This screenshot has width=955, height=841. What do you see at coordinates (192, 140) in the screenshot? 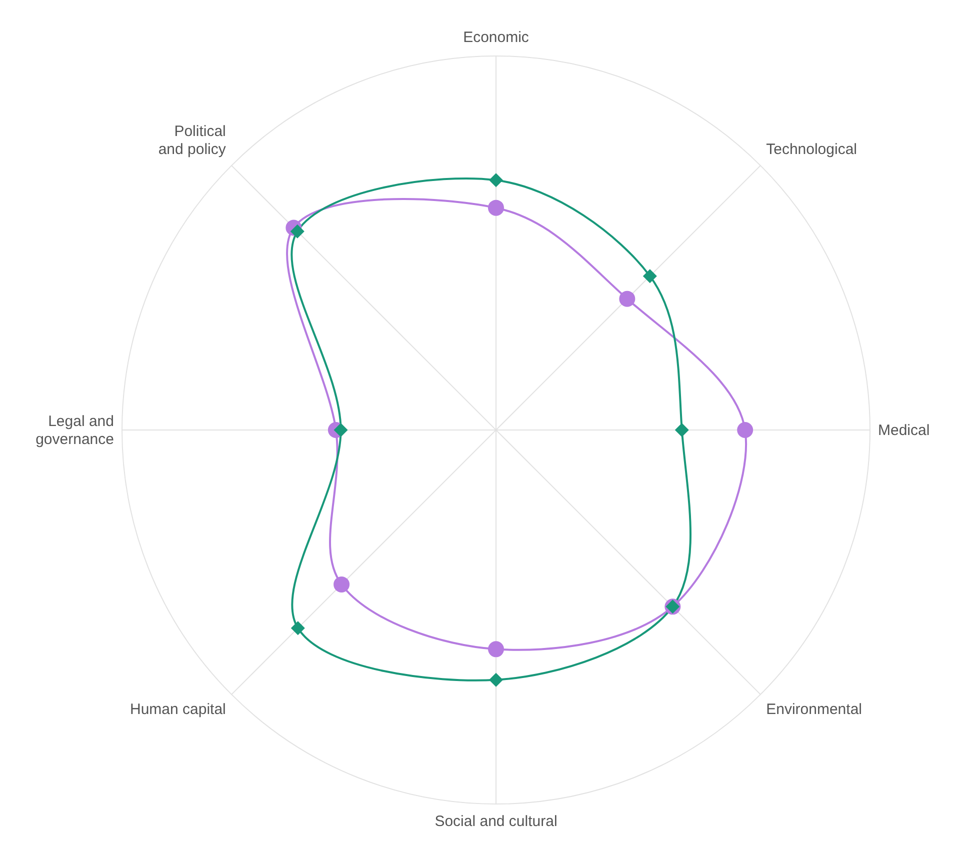
I see `spoke-label: Political and policy` at bounding box center [192, 140].